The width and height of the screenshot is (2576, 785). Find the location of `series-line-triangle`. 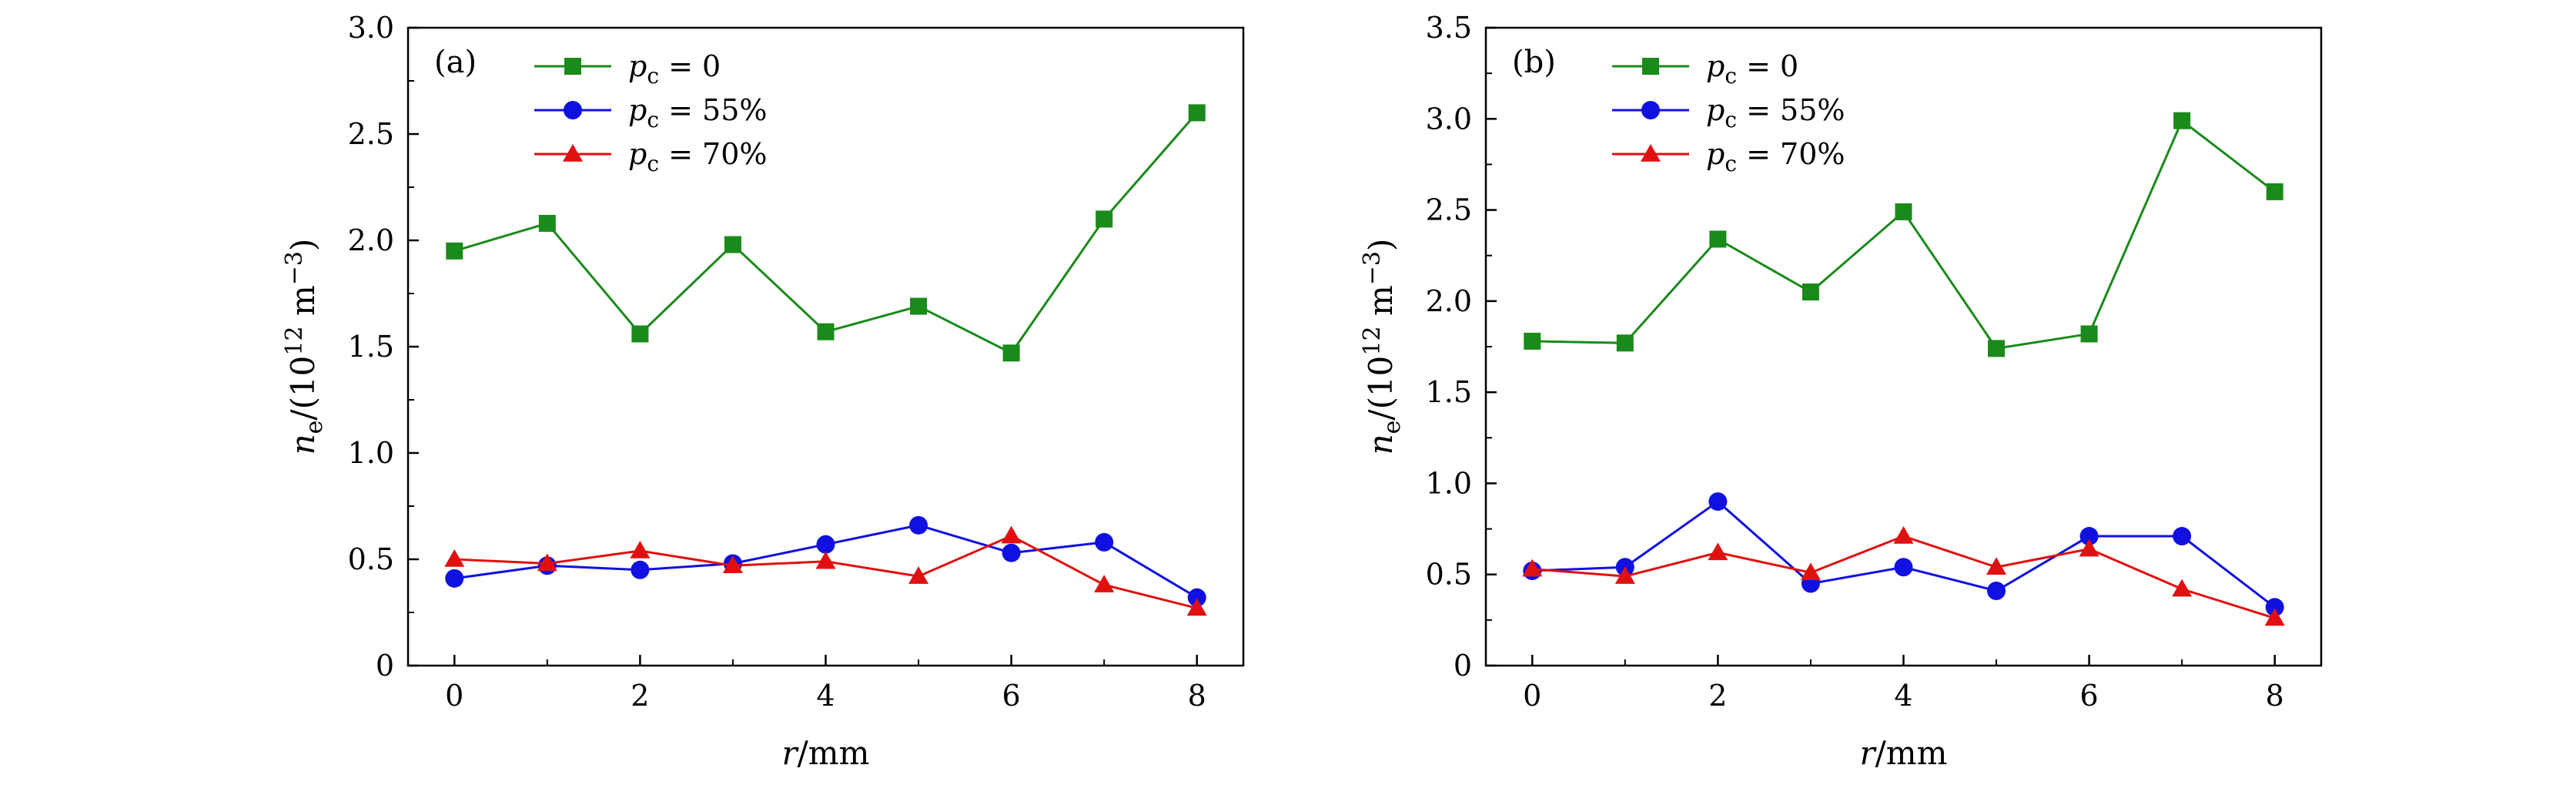

series-line-triangle is located at coordinates (1904, 577).